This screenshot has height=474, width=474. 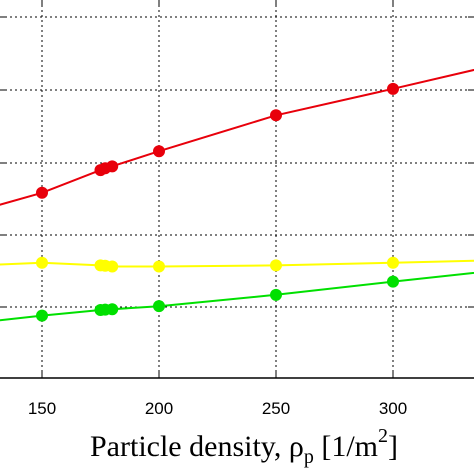 What do you see at coordinates (217, 408) in the screenshot?
I see `x-tick-labels: 150 200 250 300` at bounding box center [217, 408].